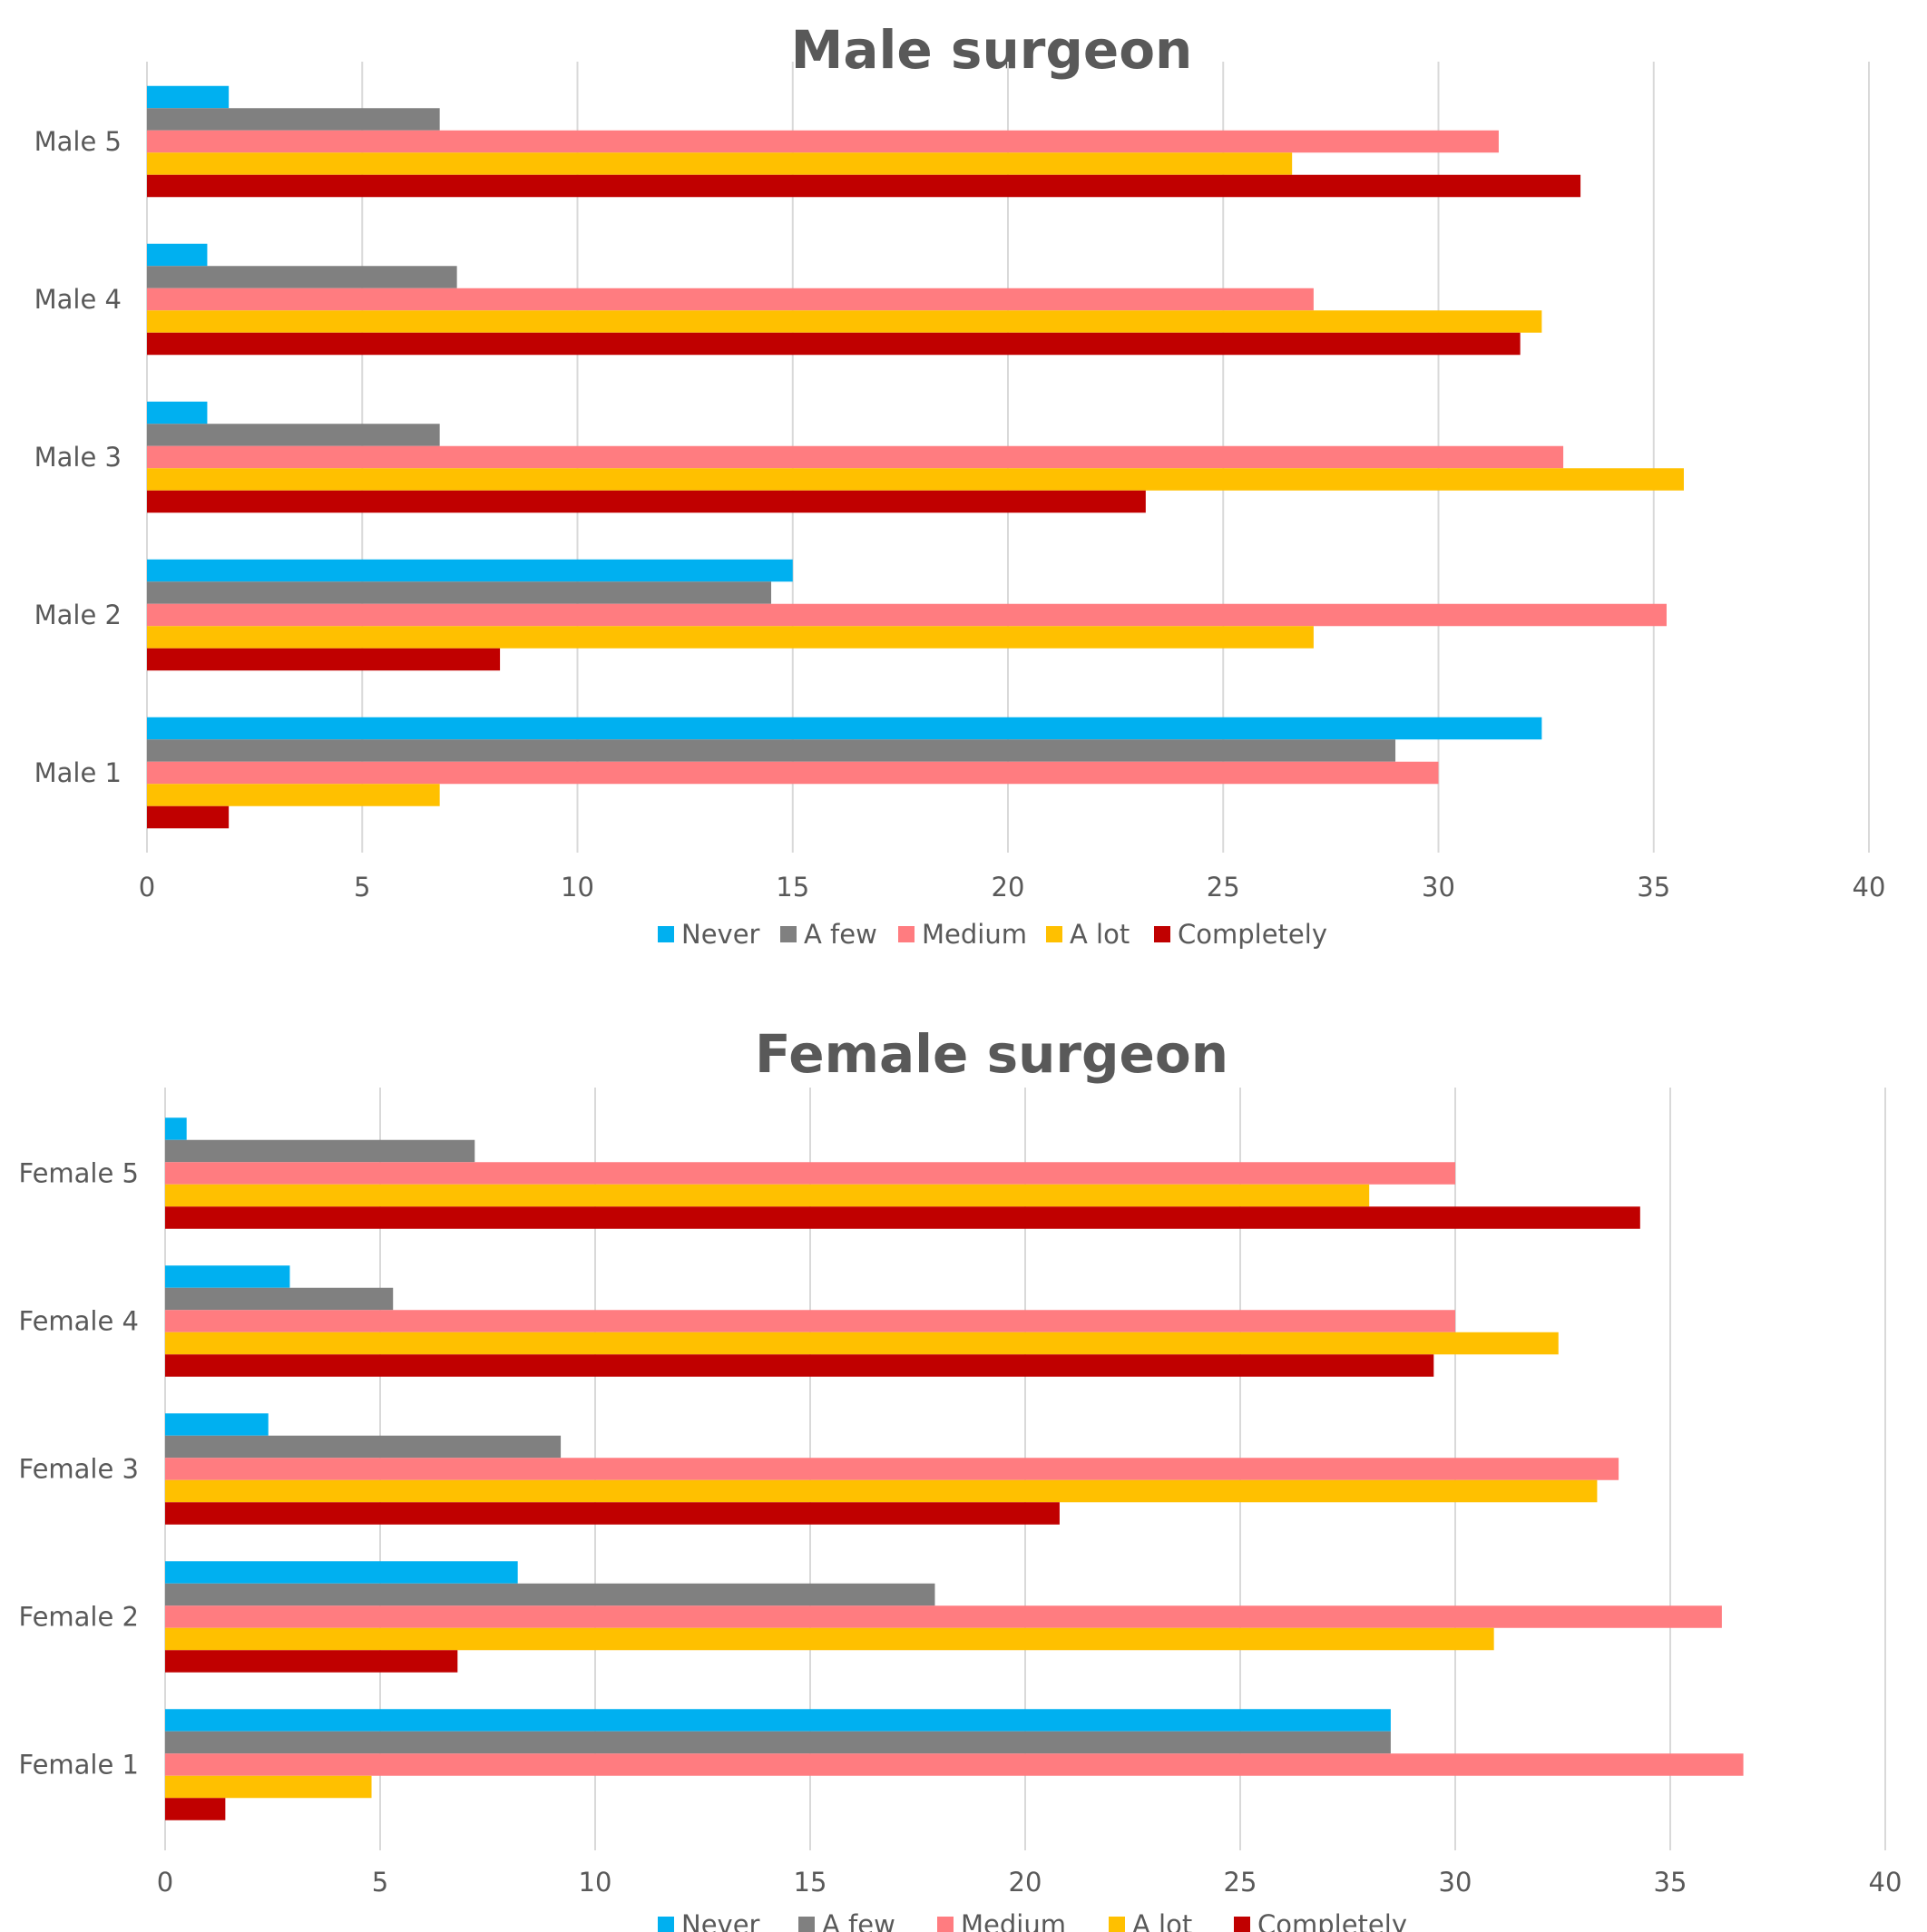 This screenshot has width=1927, height=1932. What do you see at coordinates (1162, 1920) in the screenshot?
I see `female-legend-label: A lot` at bounding box center [1162, 1920].